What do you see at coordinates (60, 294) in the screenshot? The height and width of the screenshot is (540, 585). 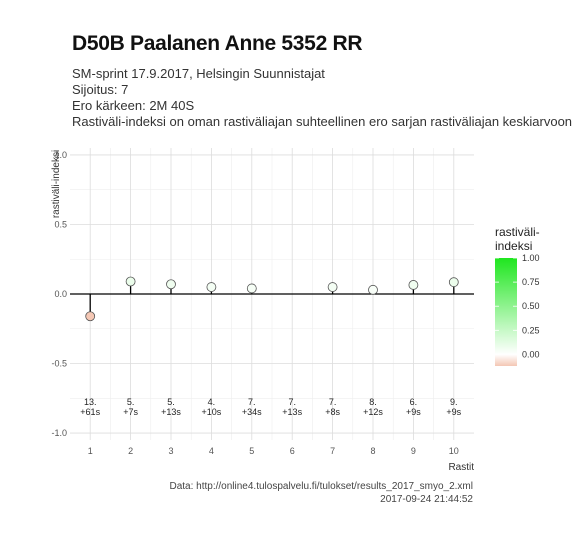 I see `y-tick-label: 0.0` at bounding box center [60, 294].